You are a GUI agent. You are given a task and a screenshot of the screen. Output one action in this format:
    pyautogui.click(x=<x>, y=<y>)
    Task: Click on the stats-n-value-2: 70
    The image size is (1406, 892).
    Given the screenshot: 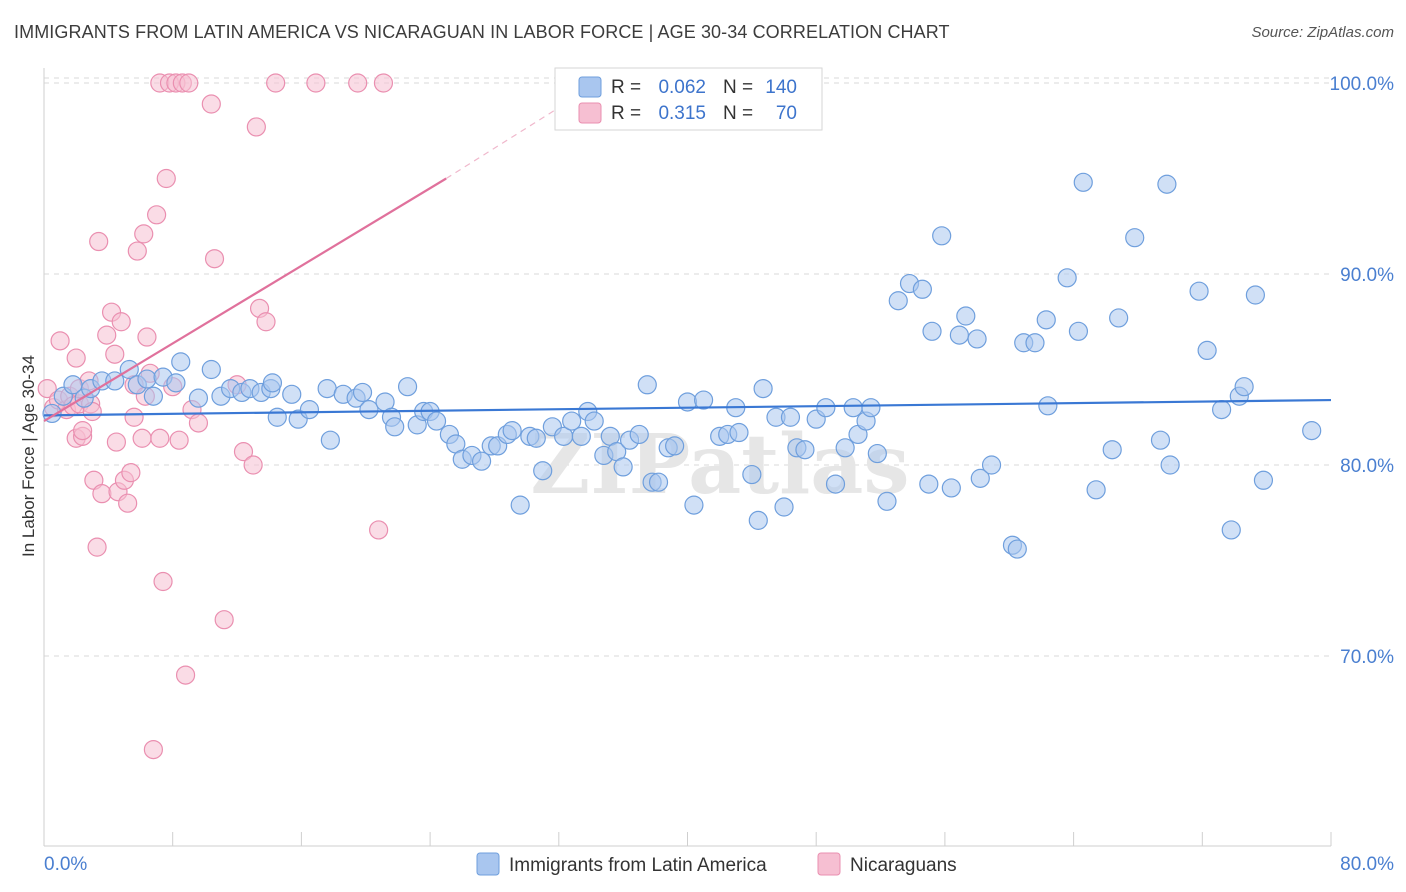 What is the action you would take?
    pyautogui.click(x=786, y=113)
    